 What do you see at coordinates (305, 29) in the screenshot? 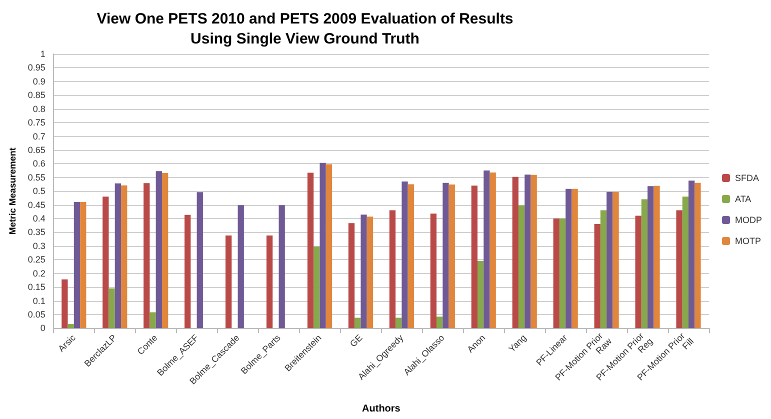
I see `chart-title: View One PETS 2010 and PETS 2009 Evaluation of Results Using Single View Ground Truth` at bounding box center [305, 29].